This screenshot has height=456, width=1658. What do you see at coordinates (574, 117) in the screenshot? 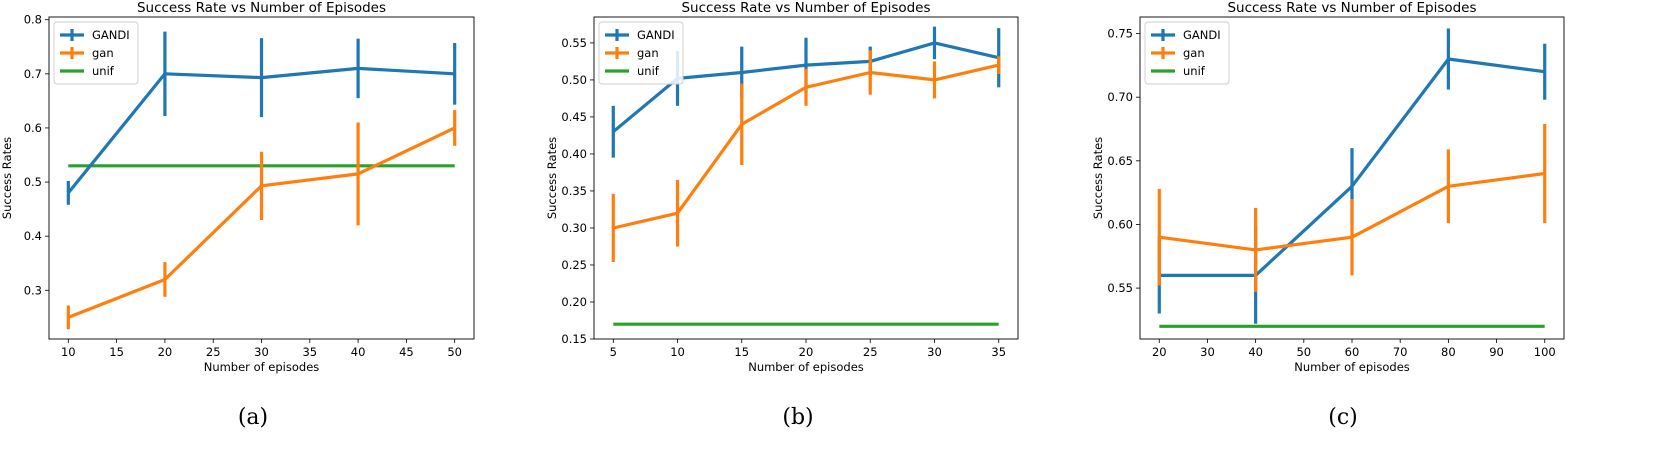
I see `y-tick-label: 0.45` at bounding box center [574, 117].